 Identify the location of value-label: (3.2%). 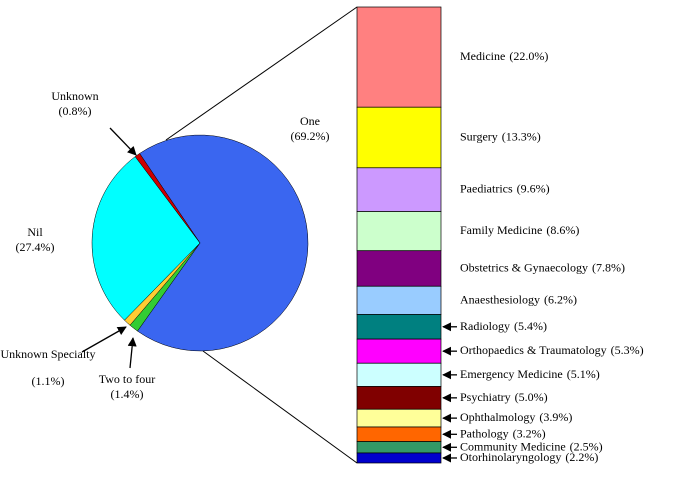
(529, 433).